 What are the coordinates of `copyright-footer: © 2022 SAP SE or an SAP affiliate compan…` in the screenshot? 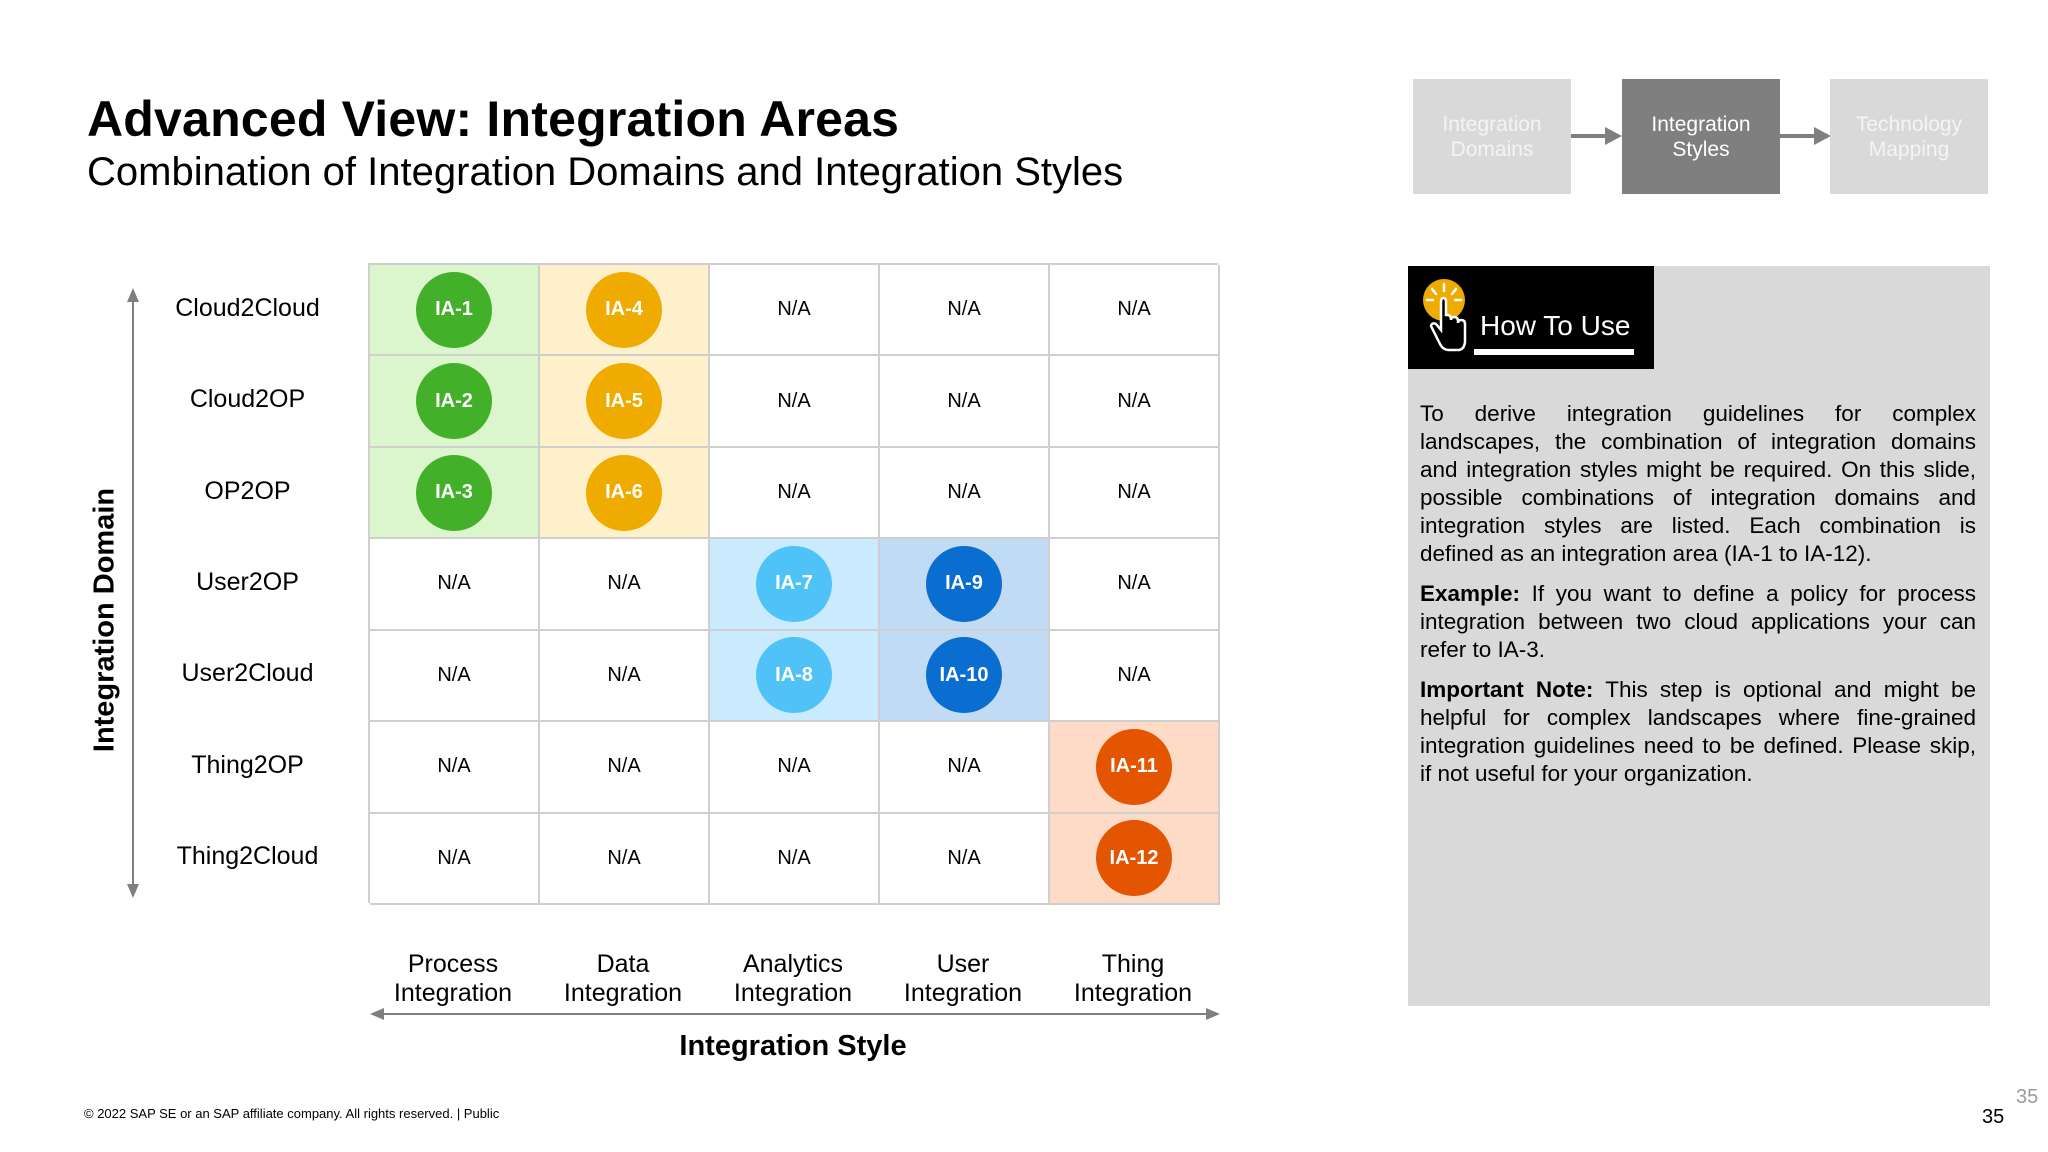 It's located at (292, 1113).